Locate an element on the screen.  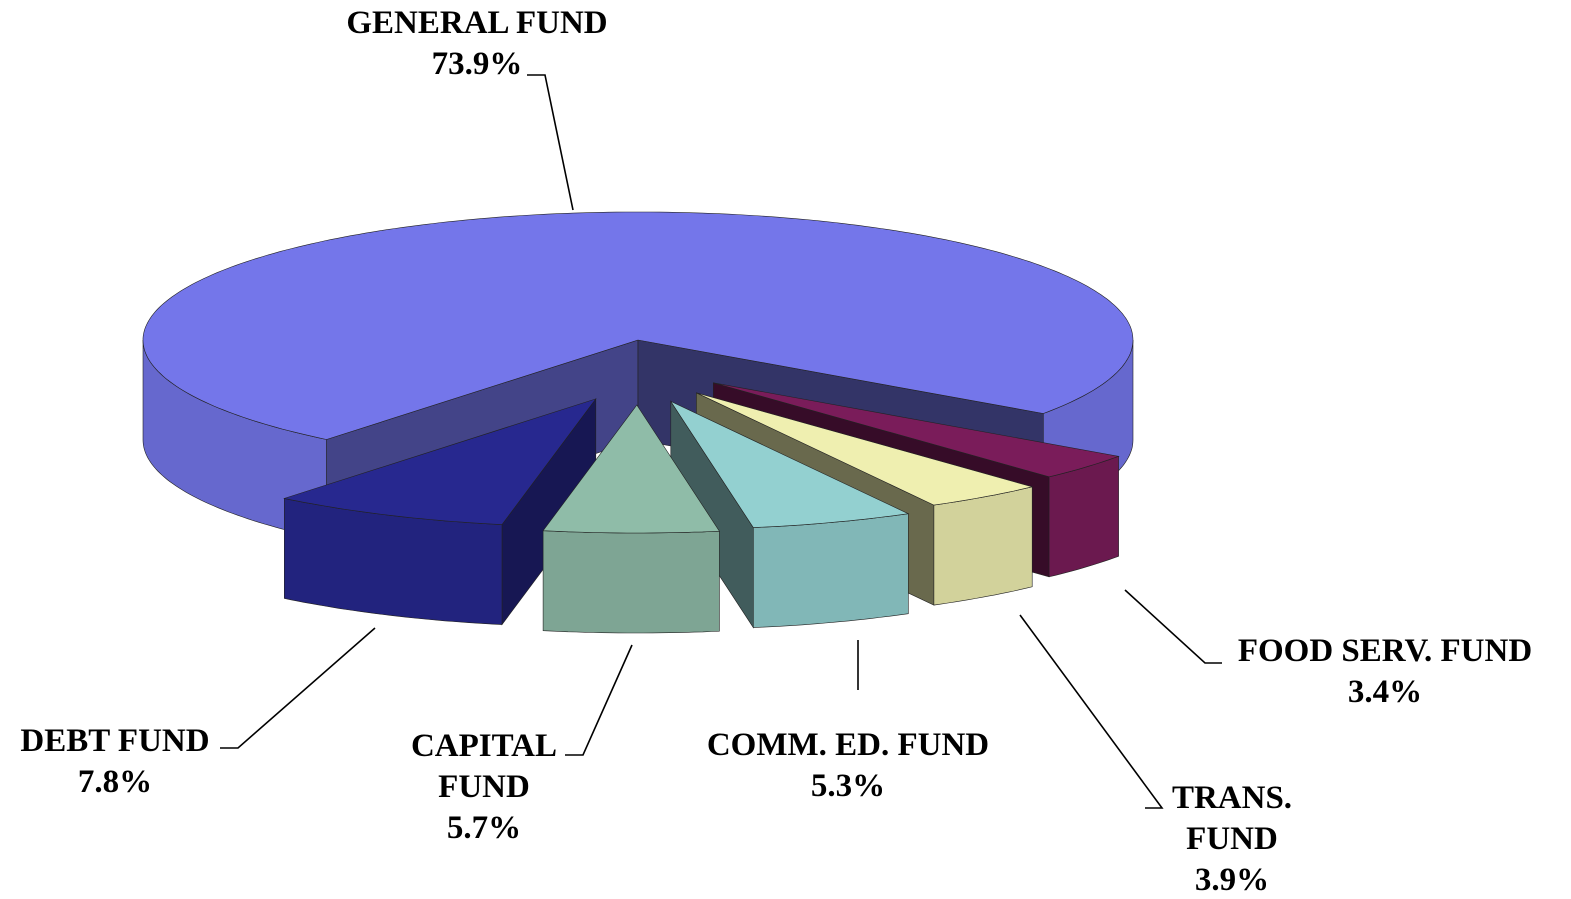
value-label: 3.9% is located at coordinates (1232, 880).